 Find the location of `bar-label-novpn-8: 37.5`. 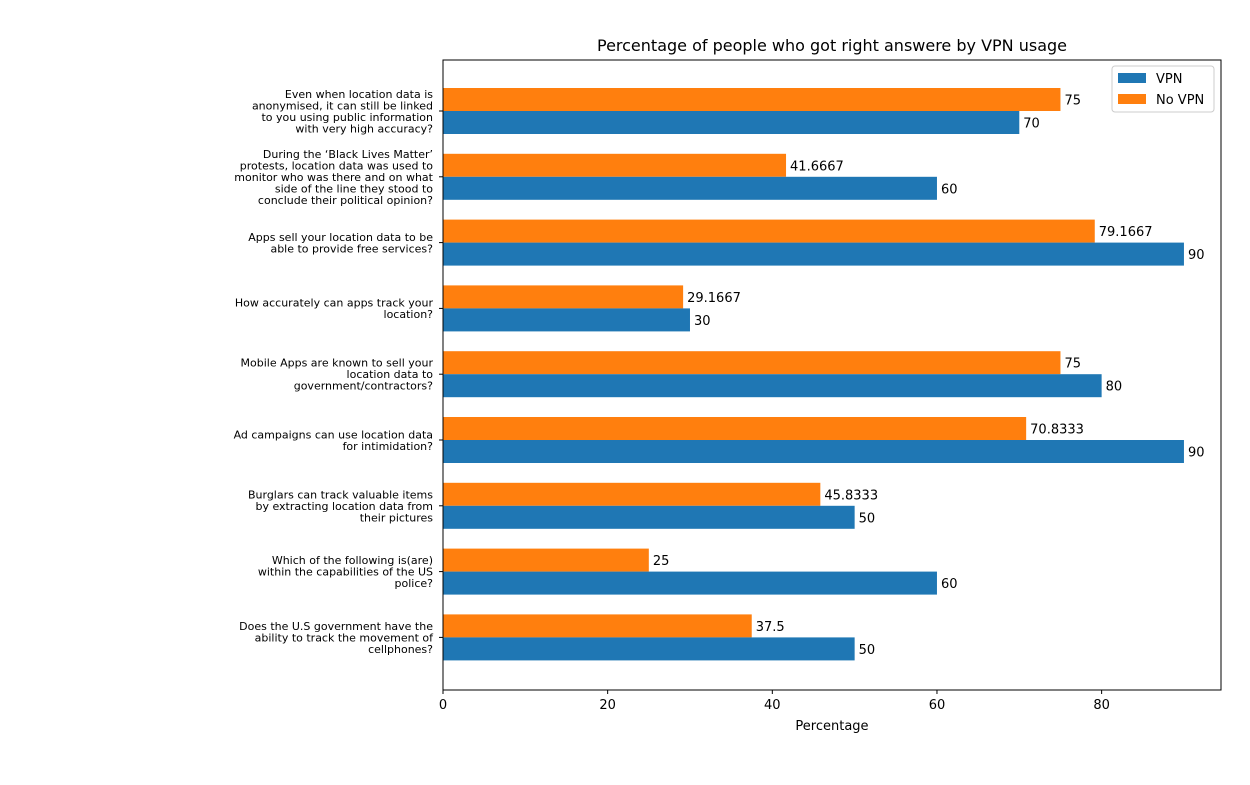

bar-label-novpn-8: 37.5 is located at coordinates (770, 627).